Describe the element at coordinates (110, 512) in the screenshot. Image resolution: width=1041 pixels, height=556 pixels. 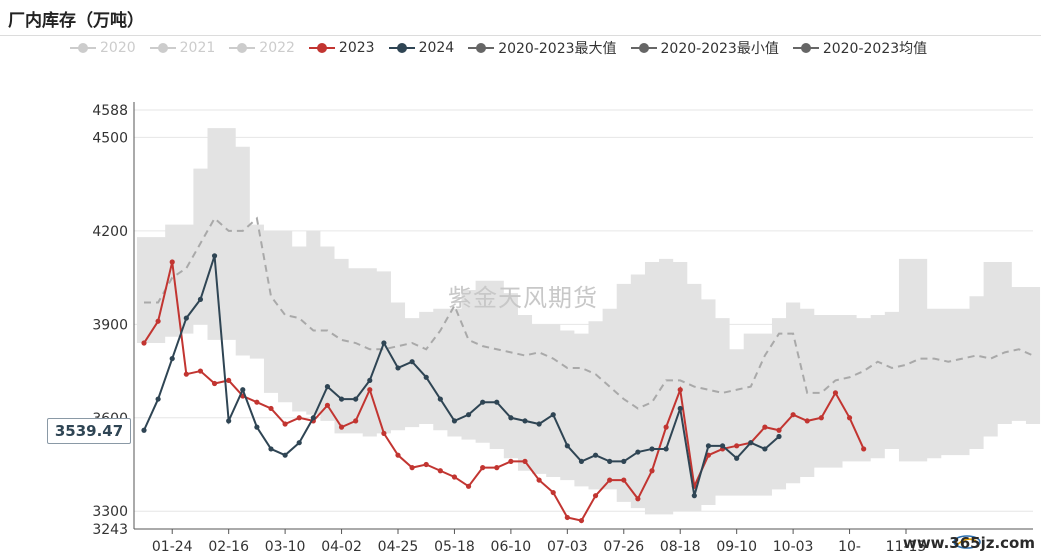
I see `y-tick-label: 3300` at that location.